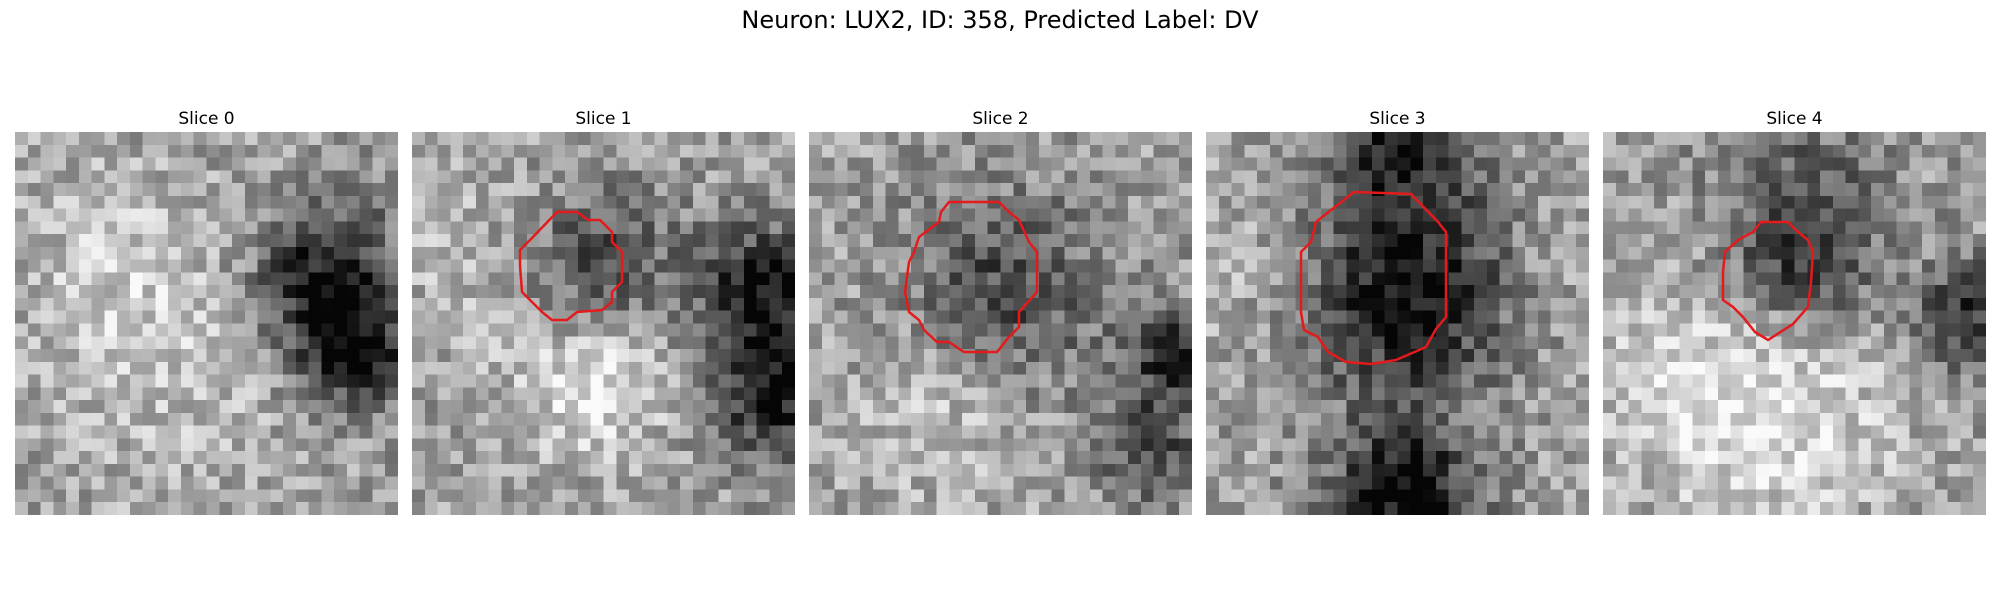  What do you see at coordinates (603, 119) in the screenshot?
I see `slice-title: Slice 1` at bounding box center [603, 119].